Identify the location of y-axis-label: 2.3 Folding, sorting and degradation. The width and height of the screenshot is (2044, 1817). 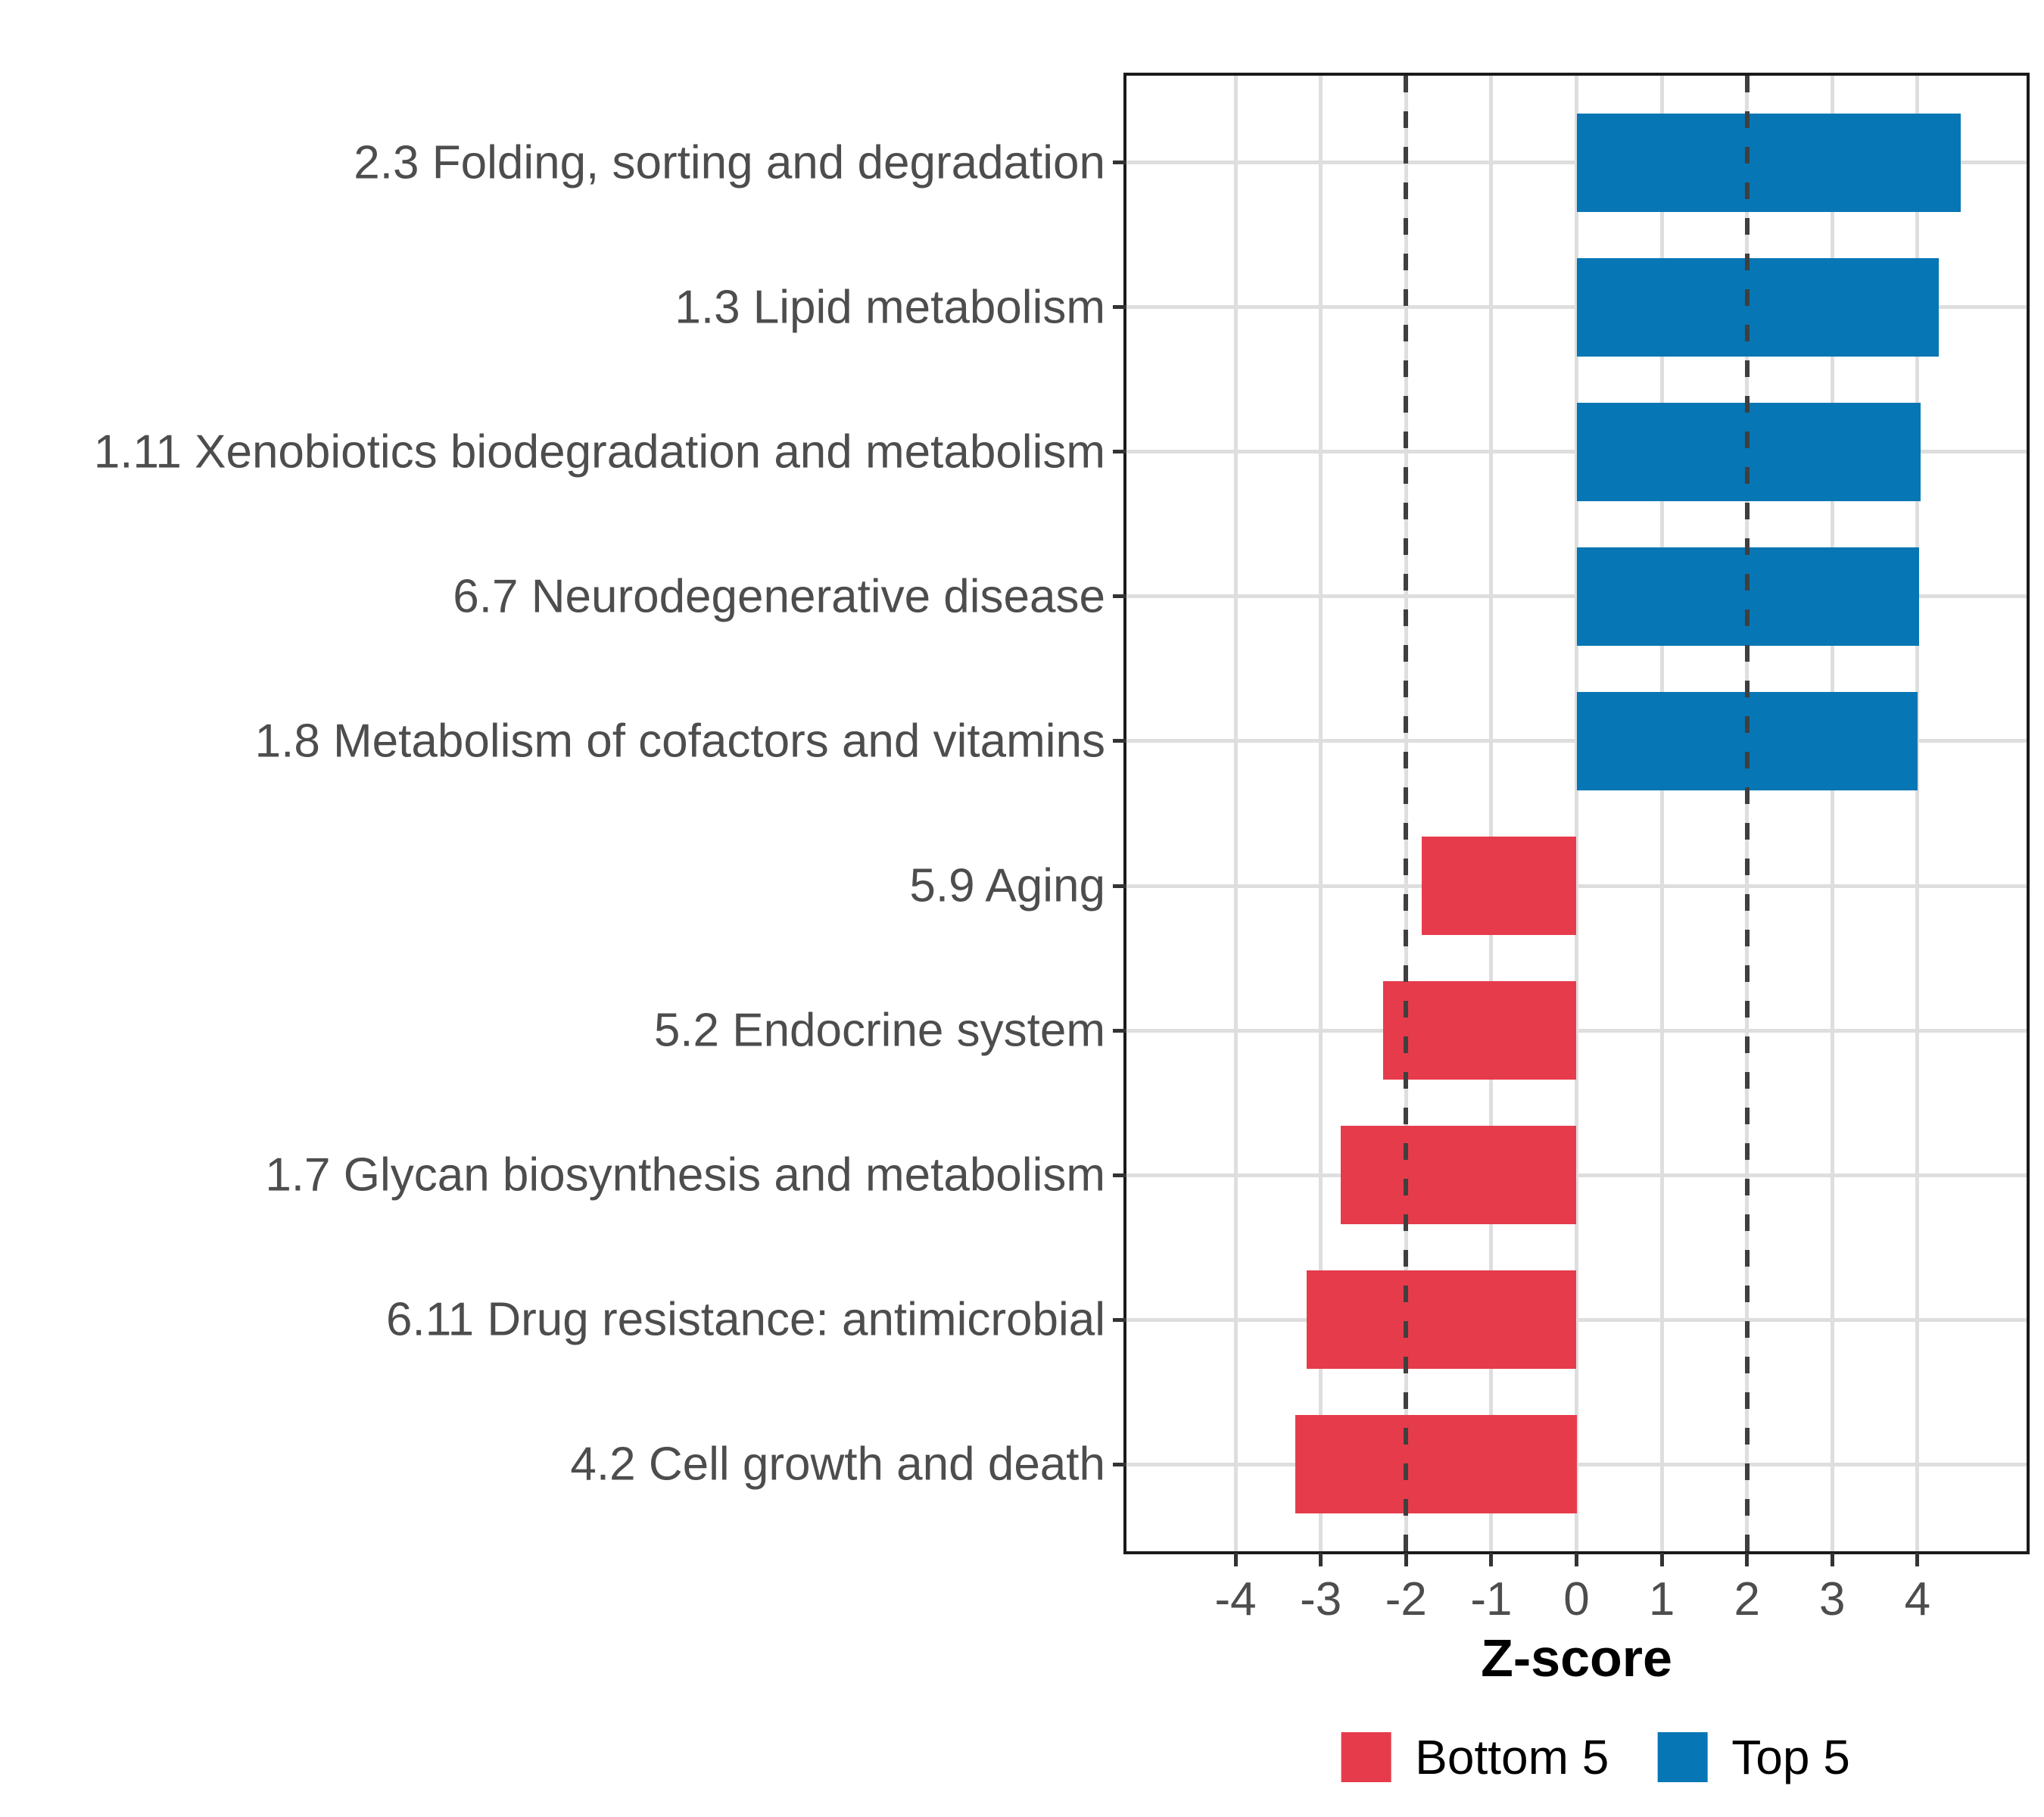
(729, 162).